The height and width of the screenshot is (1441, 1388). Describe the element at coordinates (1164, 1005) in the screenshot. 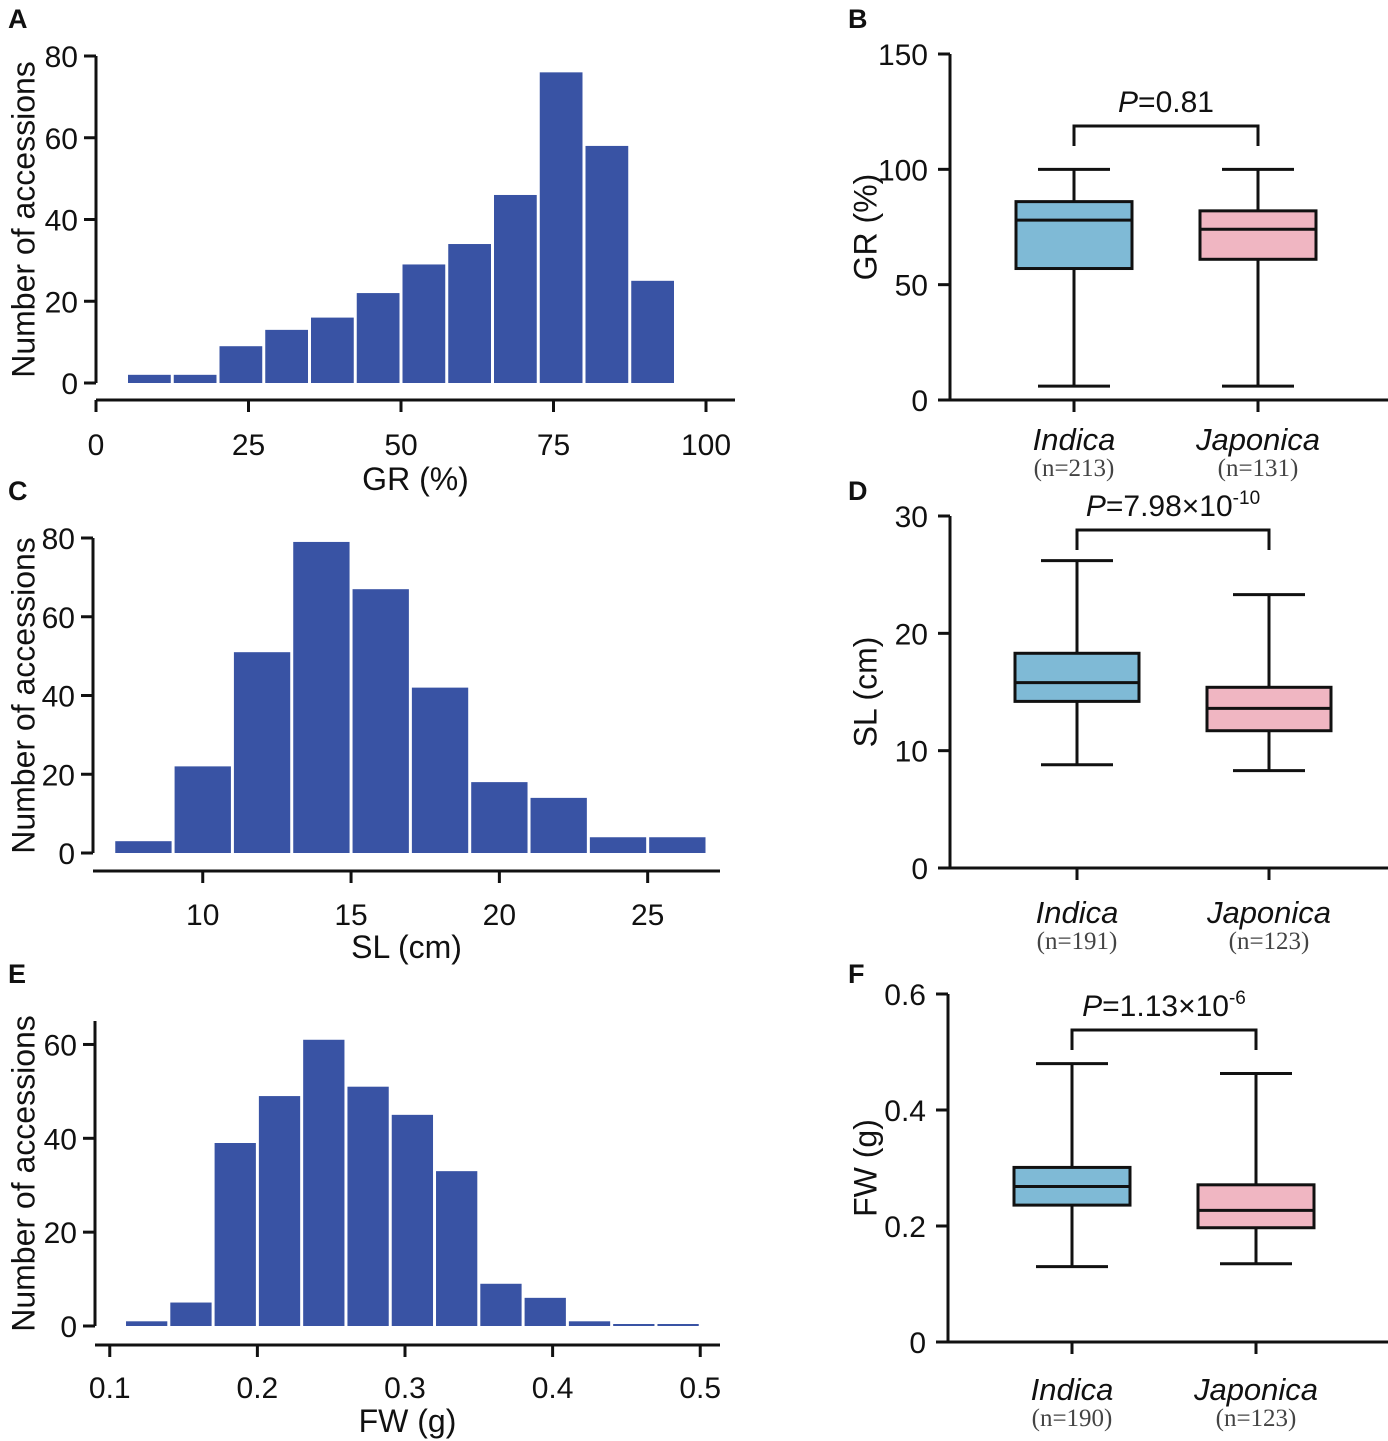

I see `p-value-label-f: P=1.13×10-6` at that location.